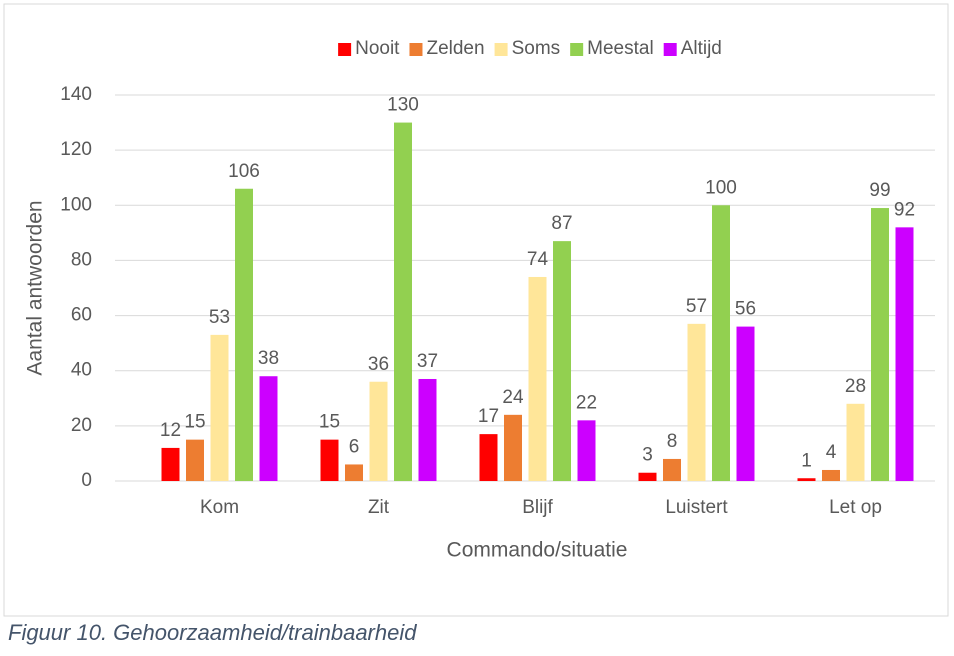 The image size is (954, 656). Describe the element at coordinates (586, 402) in the screenshot. I see `data-label: 22` at that location.